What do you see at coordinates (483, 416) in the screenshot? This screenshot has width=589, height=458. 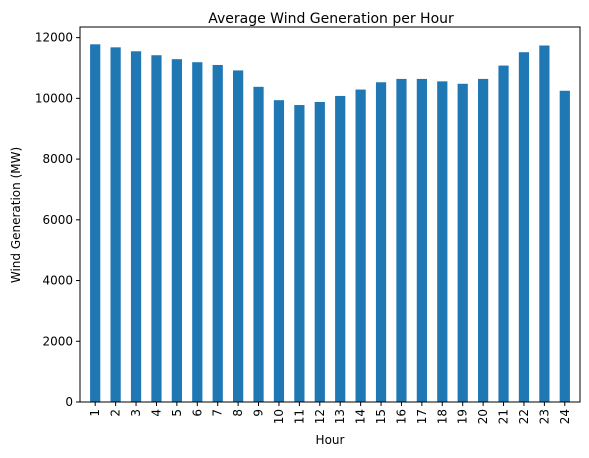 I see `x-tick-label: 20` at bounding box center [483, 416].